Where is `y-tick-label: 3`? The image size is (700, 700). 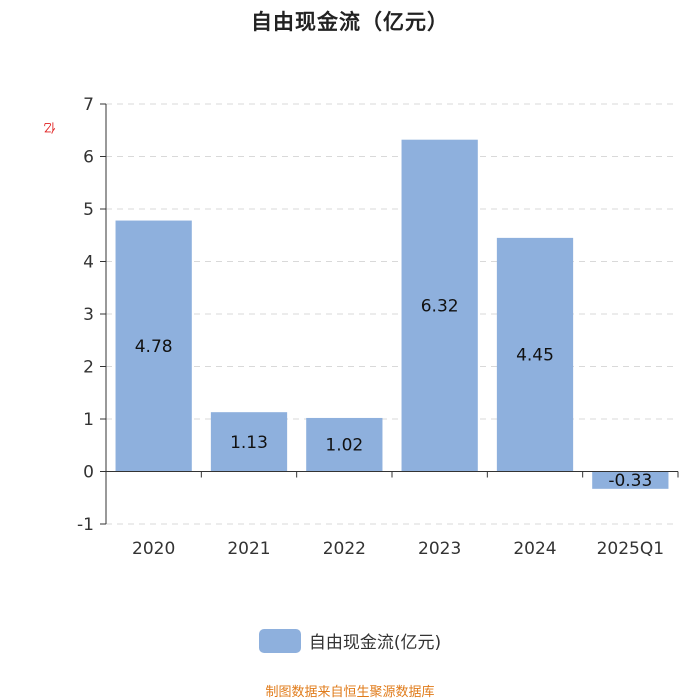
y-tick-label: 3 is located at coordinates (88, 315).